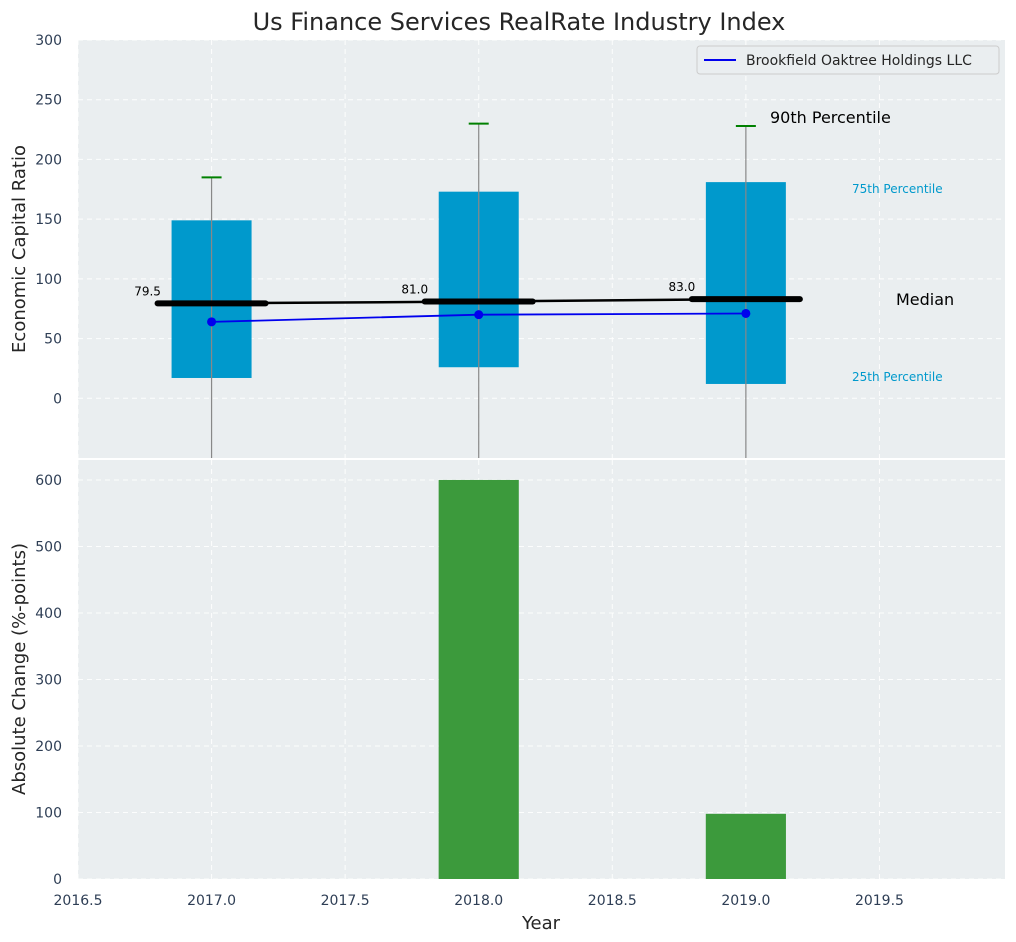 Image resolution: width=1016 pixels, height=942 pixels. I want to click on x-tick-label: 2018.0, so click(478, 901).